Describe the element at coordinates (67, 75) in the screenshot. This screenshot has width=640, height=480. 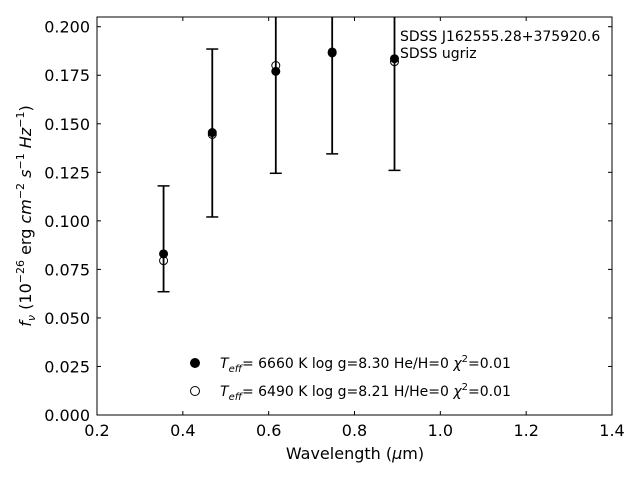
I see `y-tick-label: 0.175` at that location.